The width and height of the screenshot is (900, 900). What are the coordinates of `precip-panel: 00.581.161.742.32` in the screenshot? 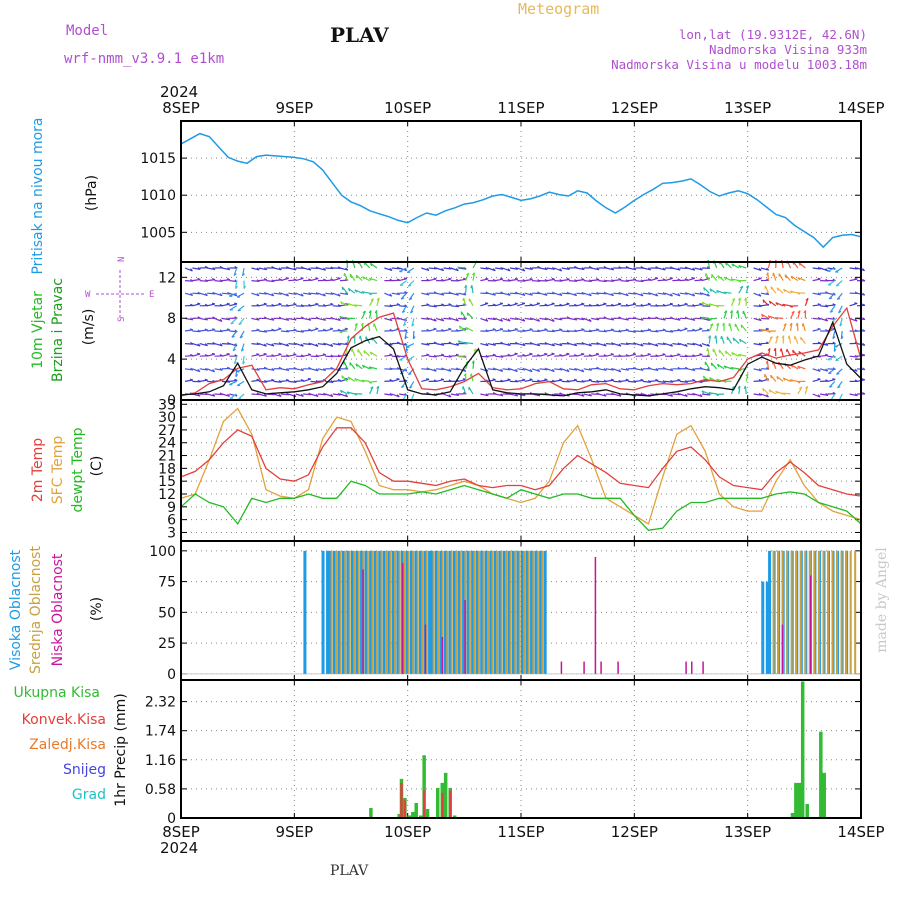 It's located at (503, 753).